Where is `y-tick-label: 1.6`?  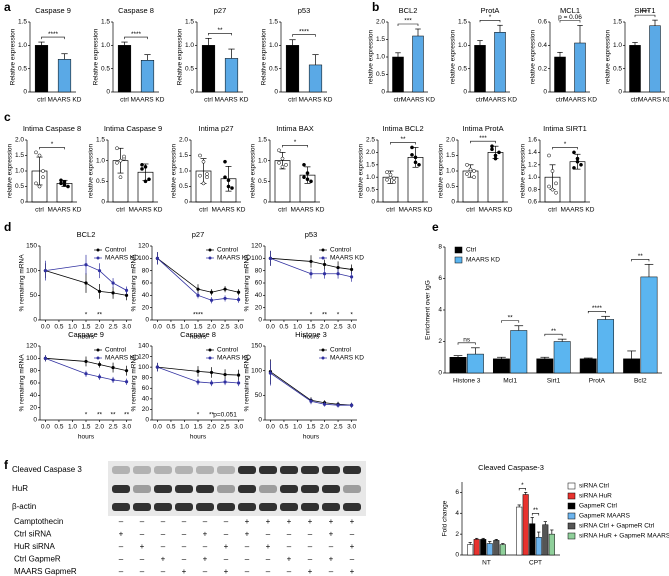 y-tick-label: 1.6 is located at coordinates (532, 140).